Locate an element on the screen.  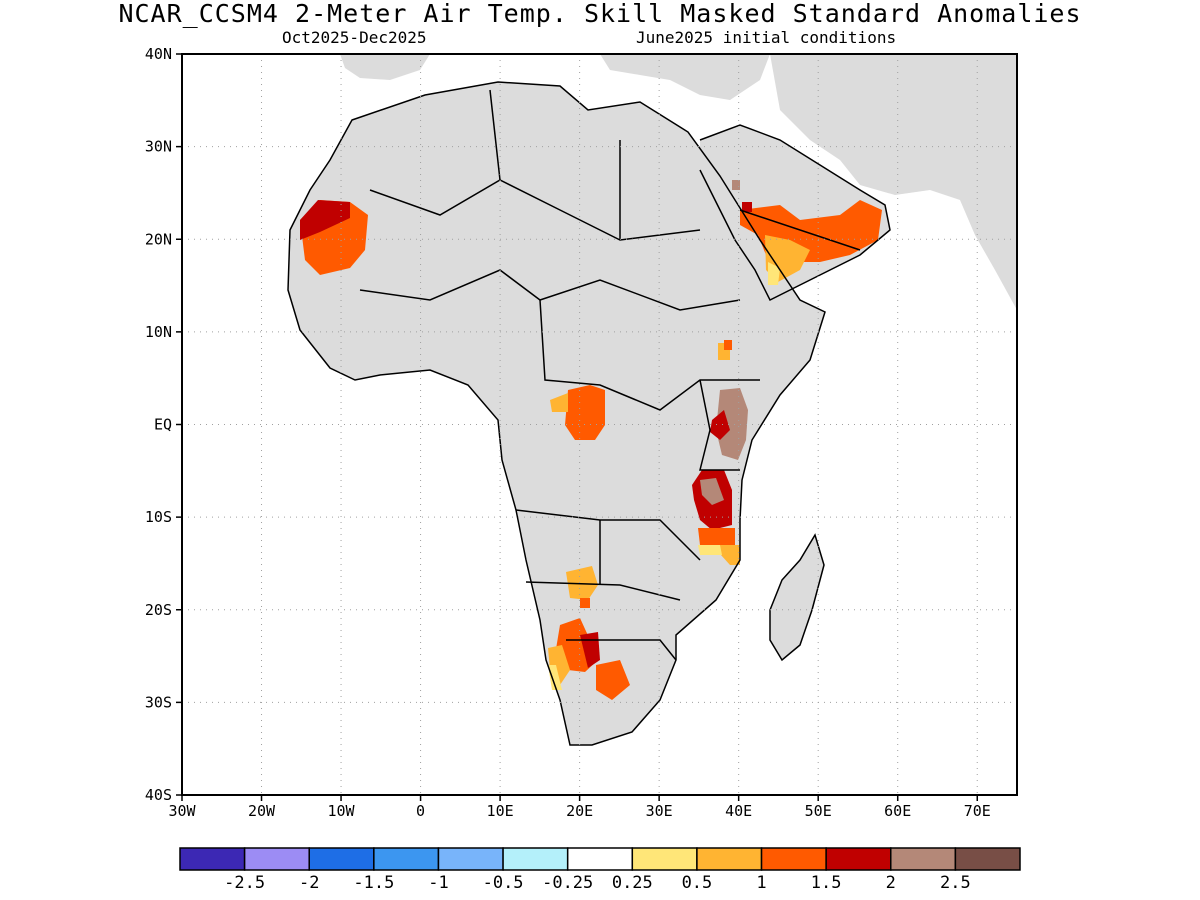
longitude-tick-label: 30E is located at coordinates (659, 811).